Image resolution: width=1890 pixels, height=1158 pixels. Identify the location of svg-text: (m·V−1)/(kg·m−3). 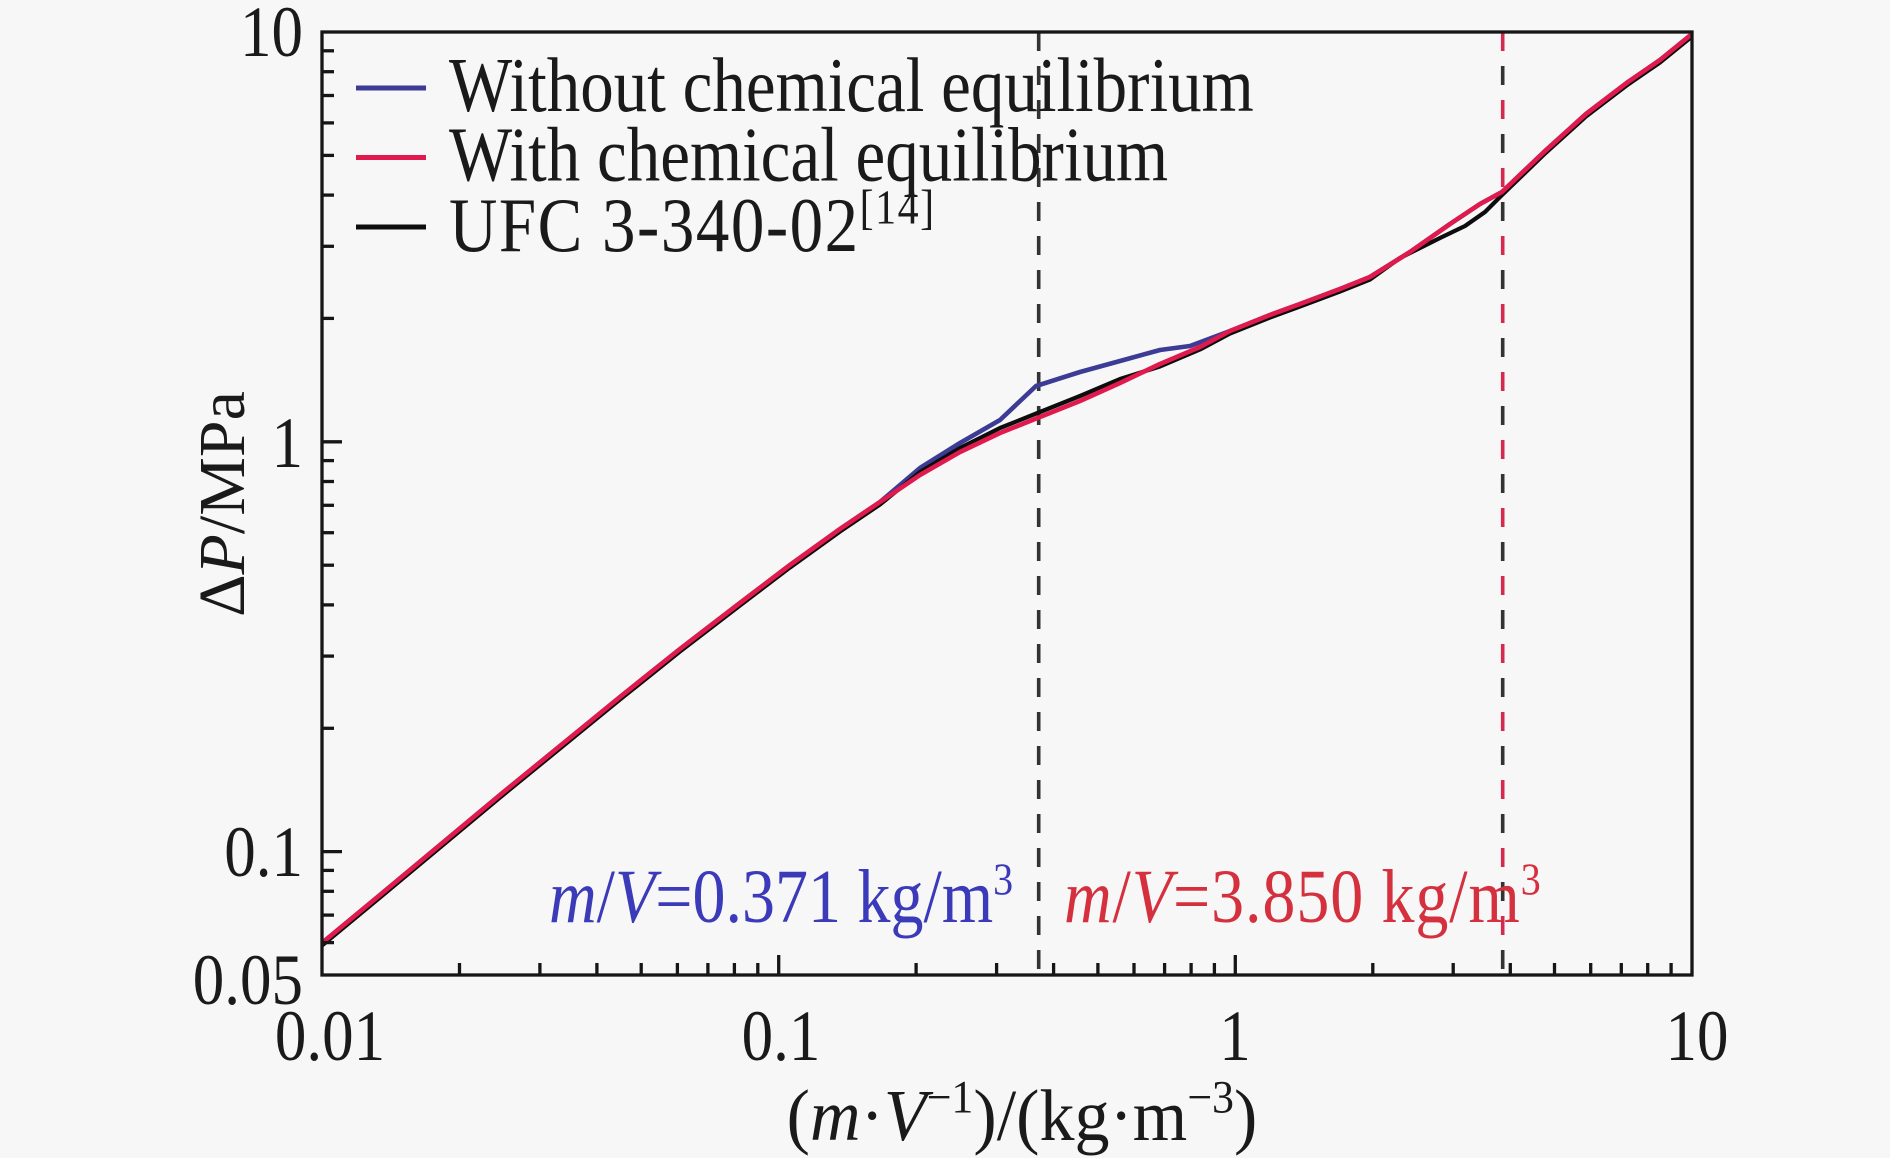
(1022, 1114).